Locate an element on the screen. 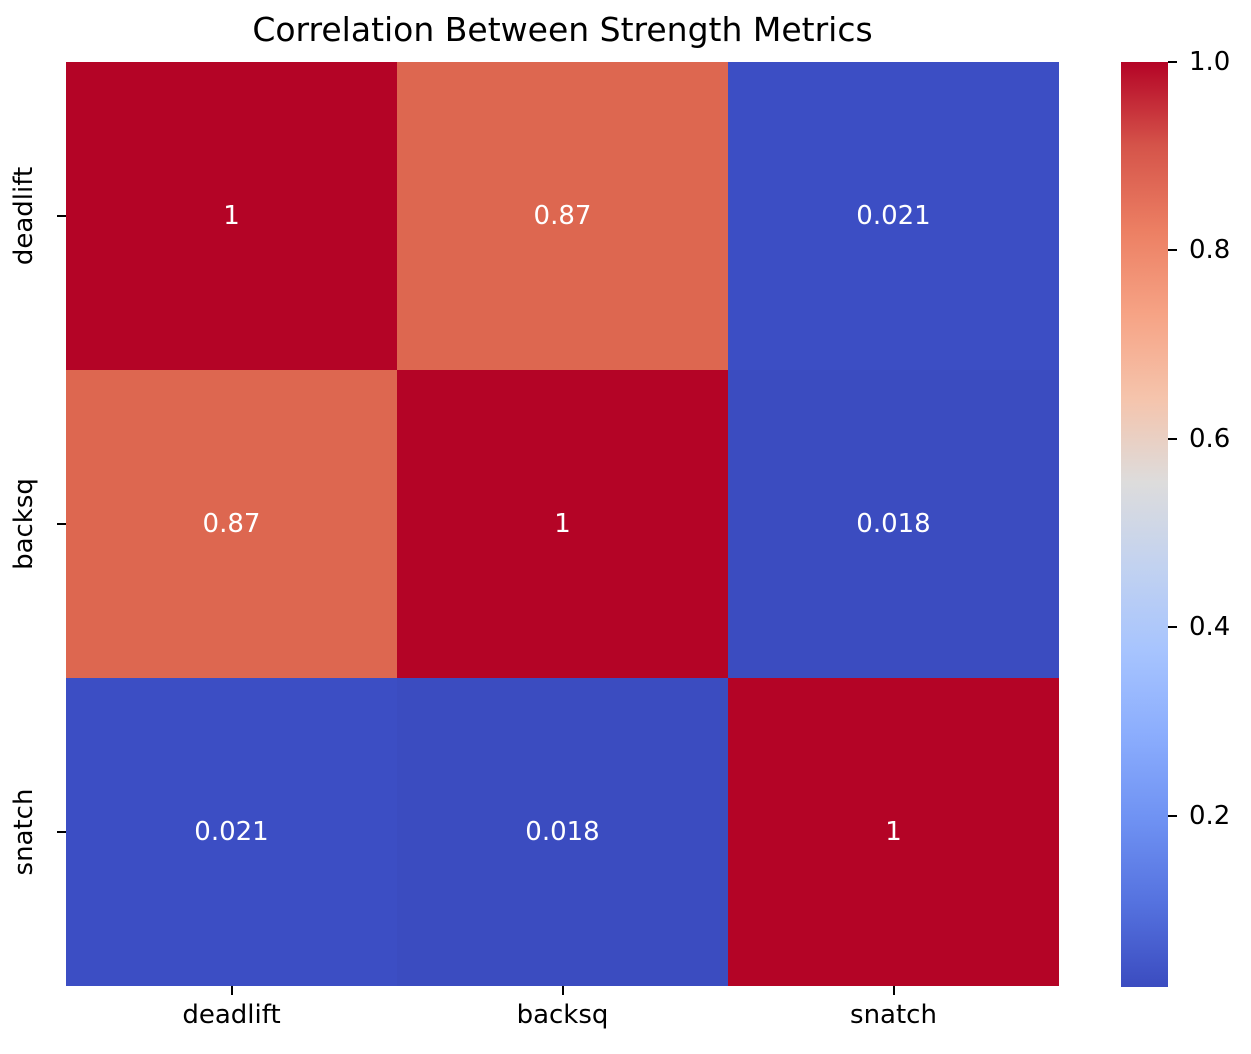 The width and height of the screenshot is (1251, 1054). y-tick-label: snatch is located at coordinates (24, 832).